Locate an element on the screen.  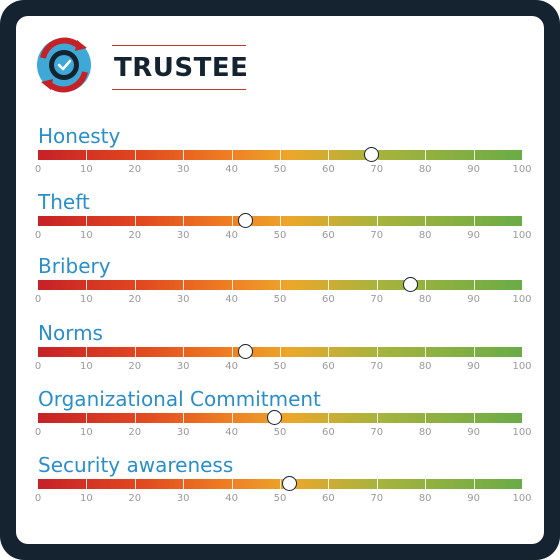
metric-label: Security awareness is located at coordinates (136, 465).